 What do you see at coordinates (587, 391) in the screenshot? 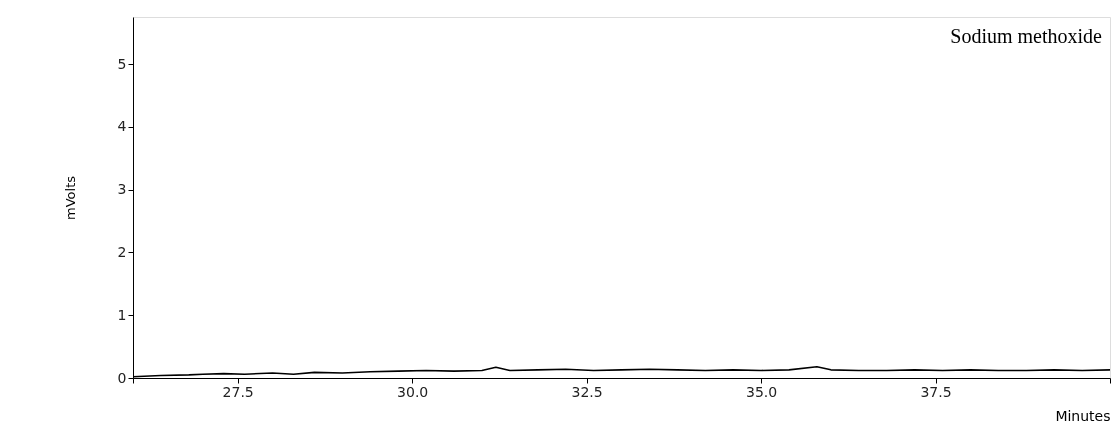
I see `x-tick-label: 32.5` at bounding box center [587, 391].